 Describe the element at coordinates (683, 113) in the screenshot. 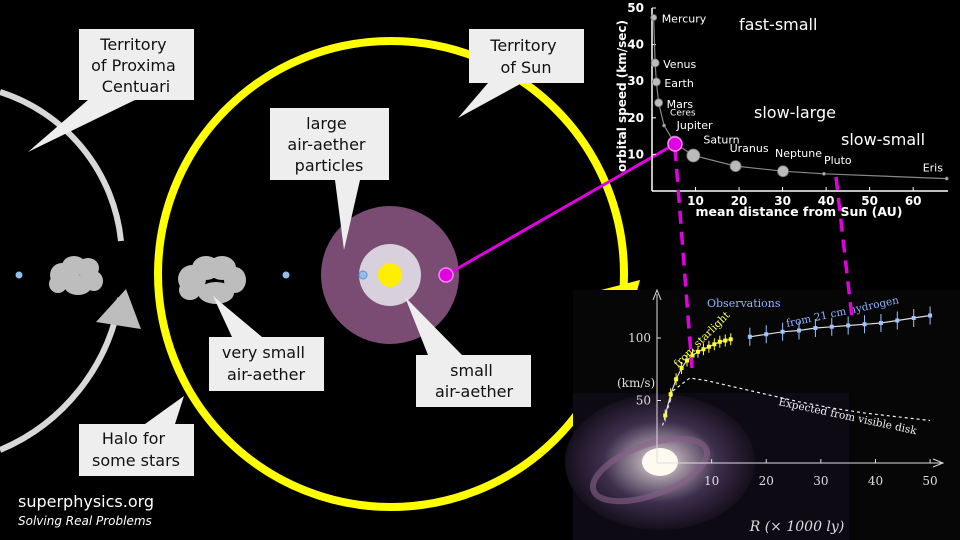

I see `planet-label-ceres: Ceres` at that location.